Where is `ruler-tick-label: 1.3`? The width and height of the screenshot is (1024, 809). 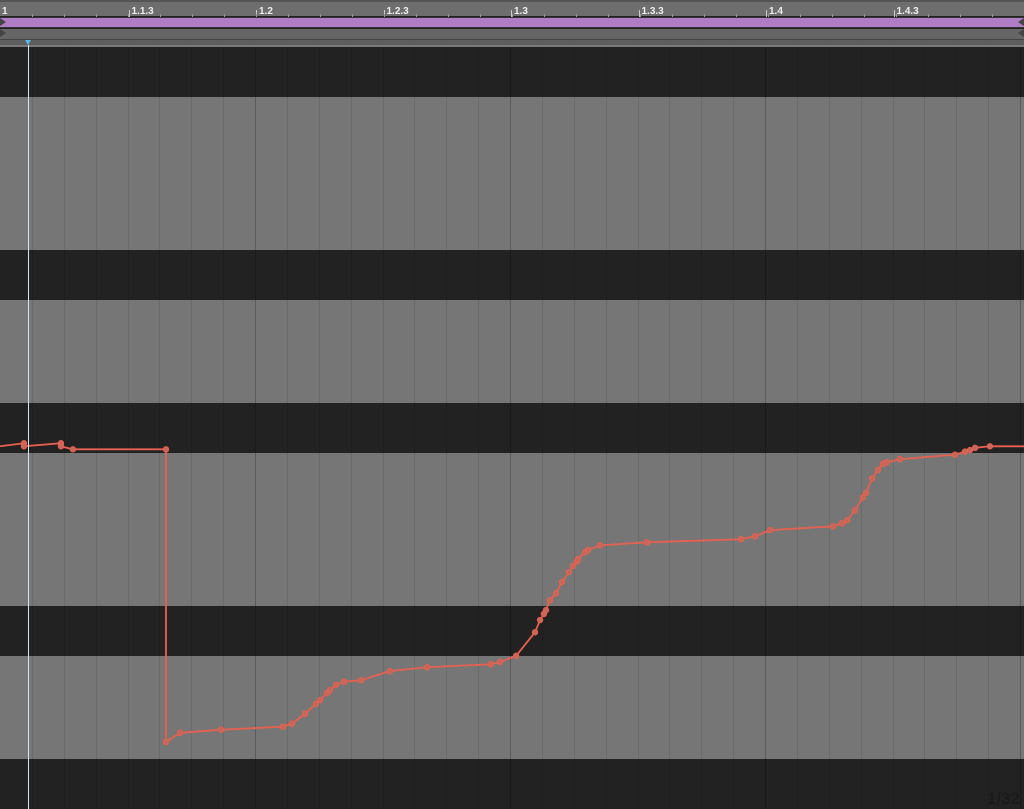
ruler-tick-label: 1.3 is located at coordinates (519, 11).